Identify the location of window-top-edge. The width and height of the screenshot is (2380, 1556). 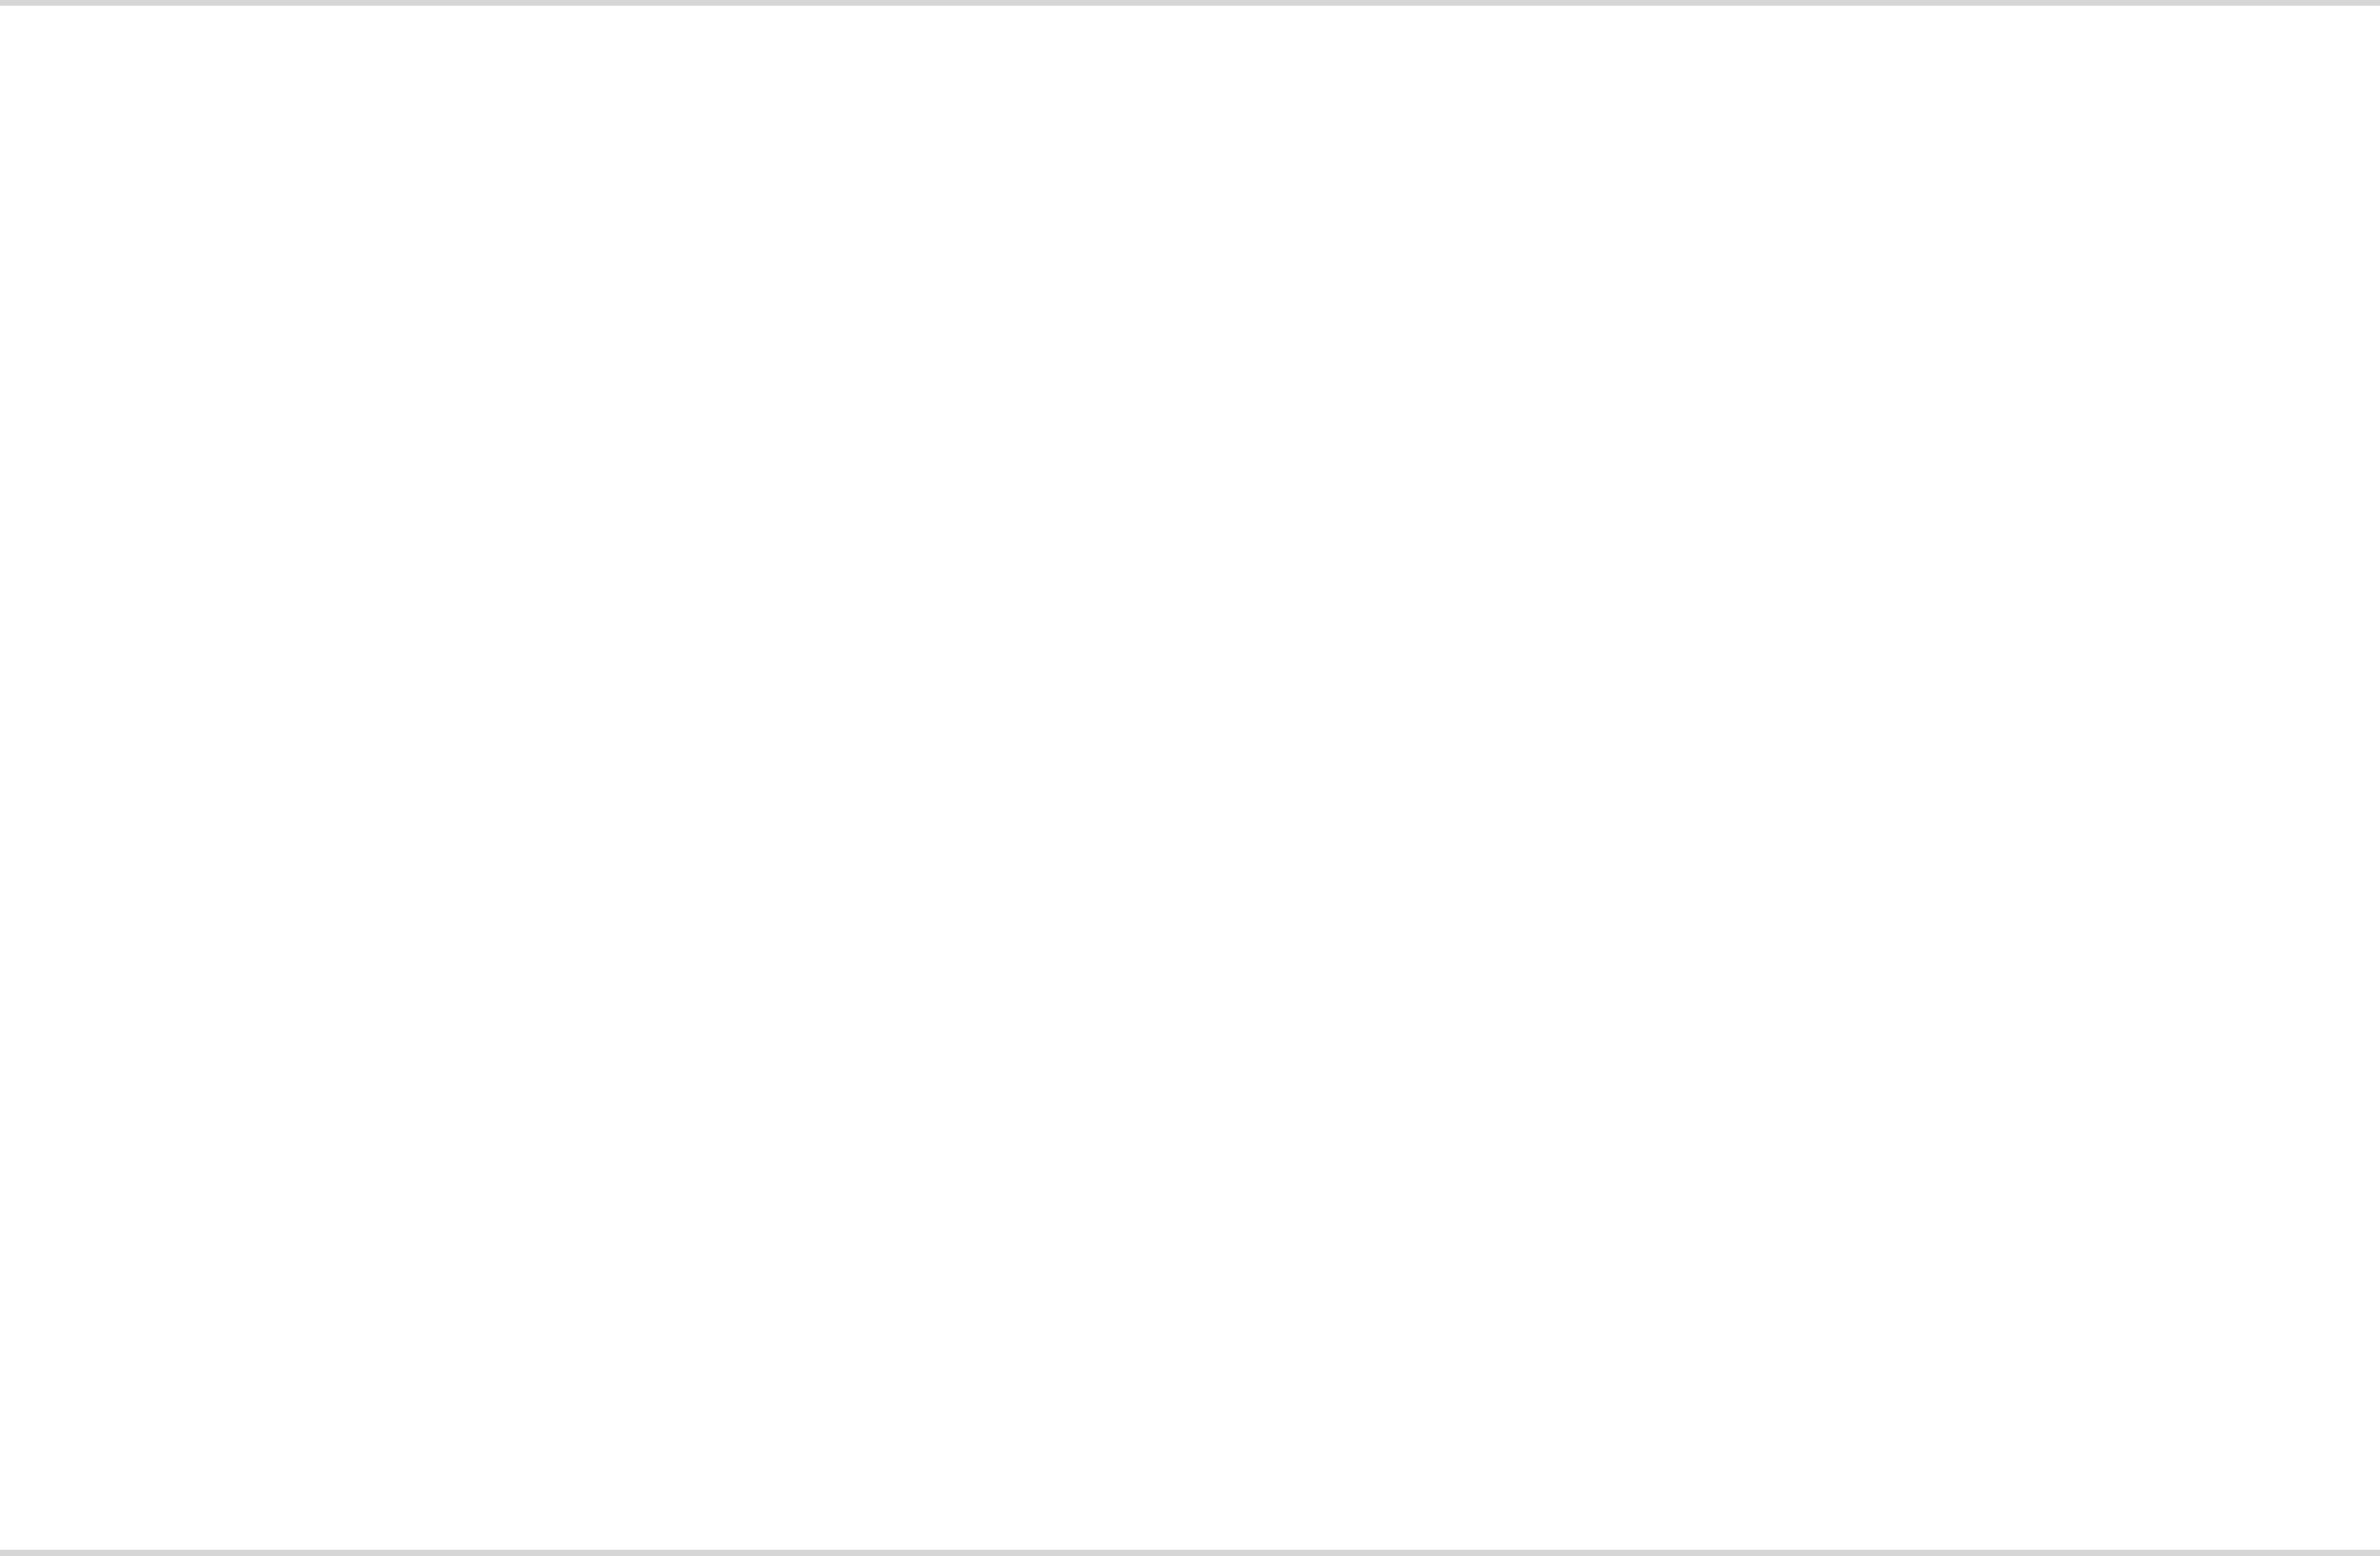
(1190, 3).